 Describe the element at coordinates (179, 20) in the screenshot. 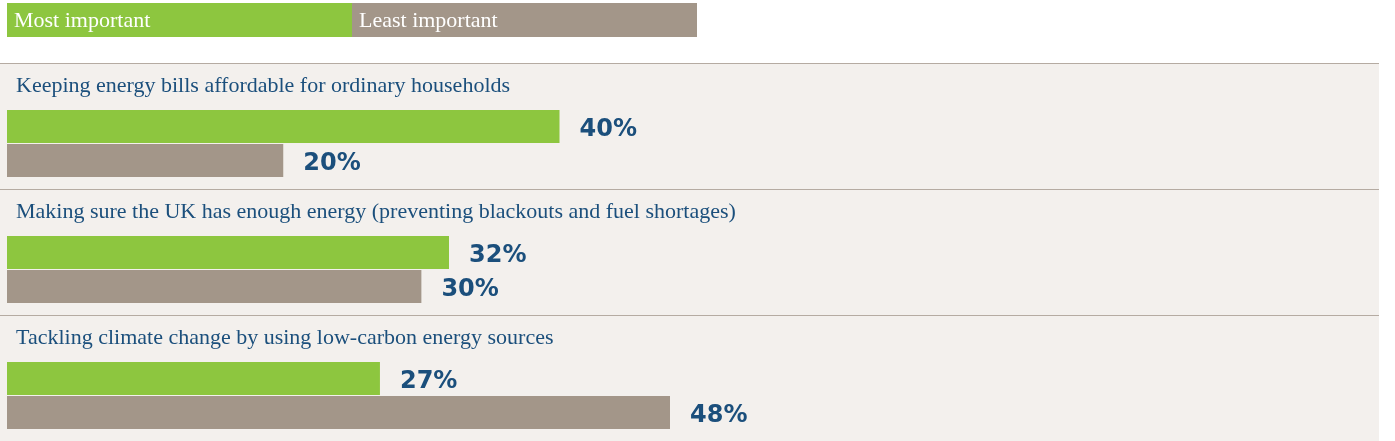

I see `text: Most important` at that location.